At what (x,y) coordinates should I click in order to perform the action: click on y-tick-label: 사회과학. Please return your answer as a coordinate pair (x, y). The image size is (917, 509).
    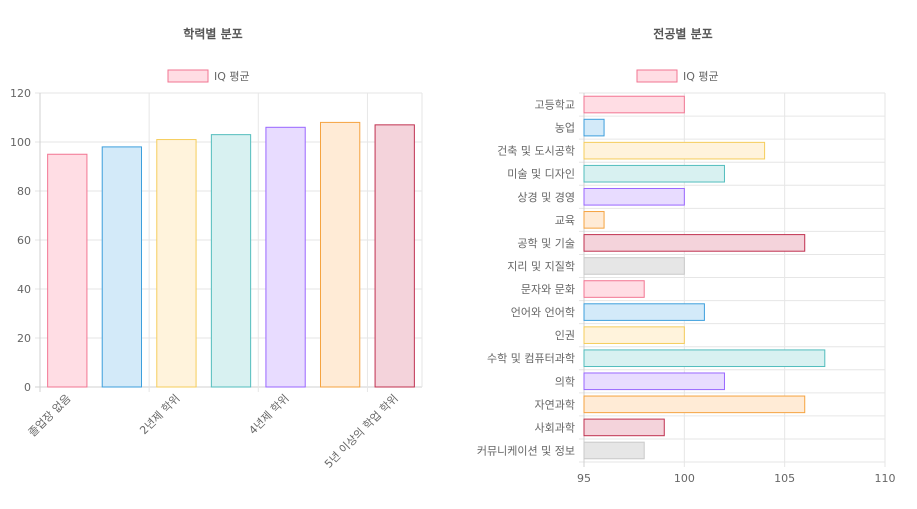
    Looking at the image, I should click on (555, 427).